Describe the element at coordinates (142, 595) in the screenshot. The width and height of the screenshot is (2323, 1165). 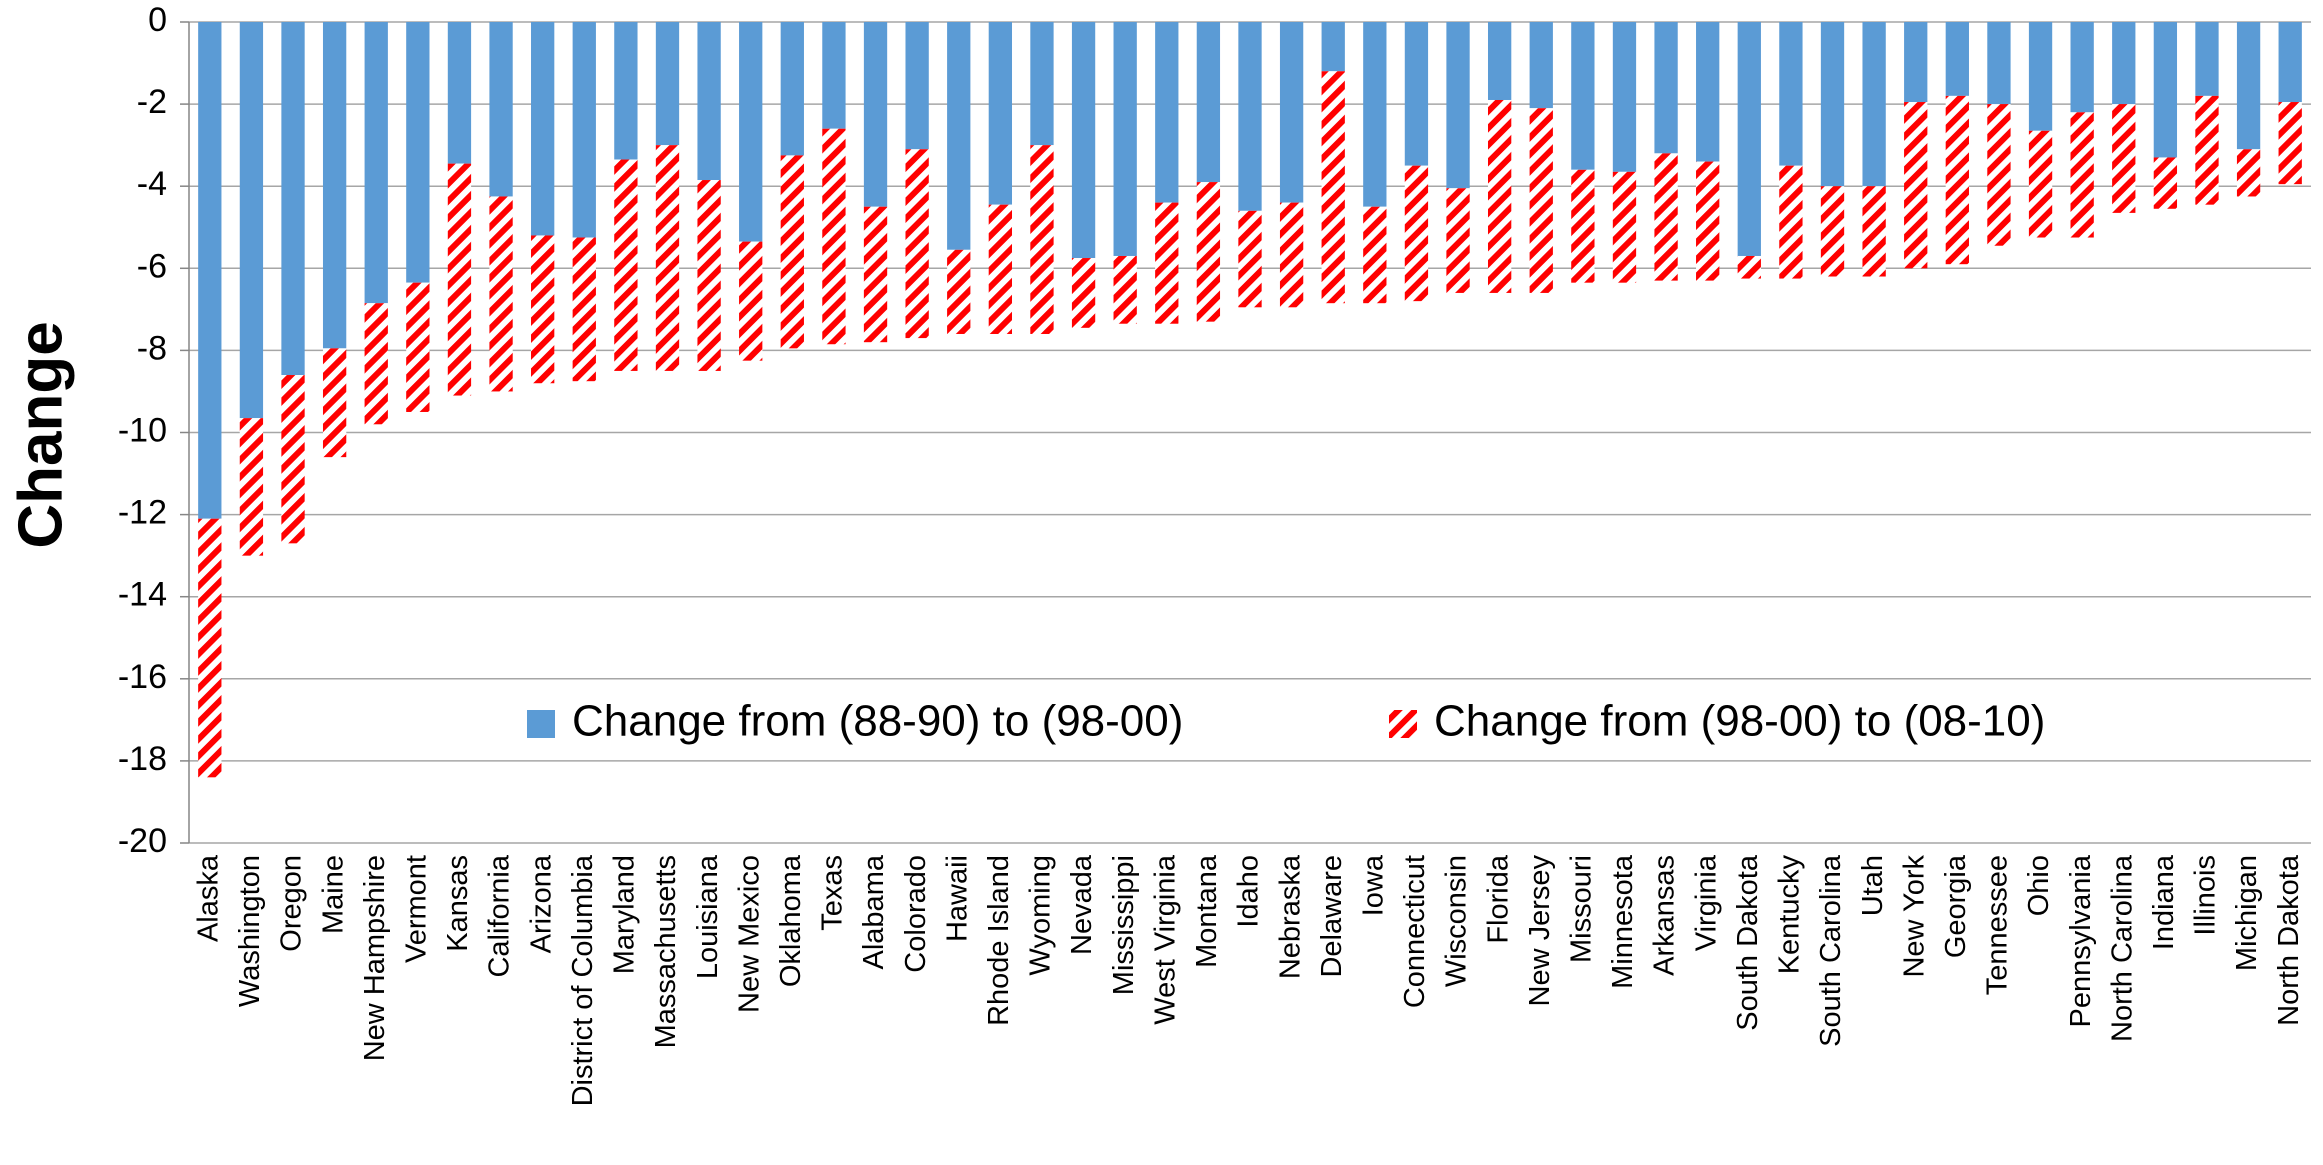
I see `y-tick-label: -14` at that location.